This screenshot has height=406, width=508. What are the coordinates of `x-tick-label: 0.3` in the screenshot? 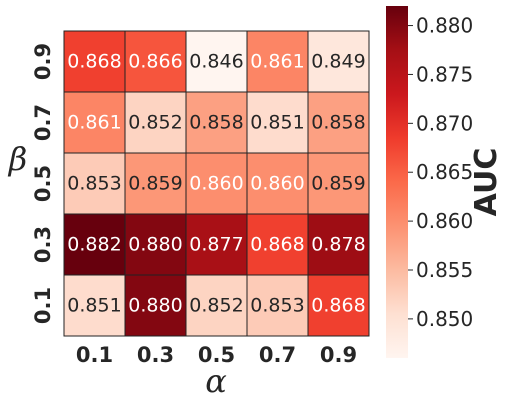 It's located at (155, 355).